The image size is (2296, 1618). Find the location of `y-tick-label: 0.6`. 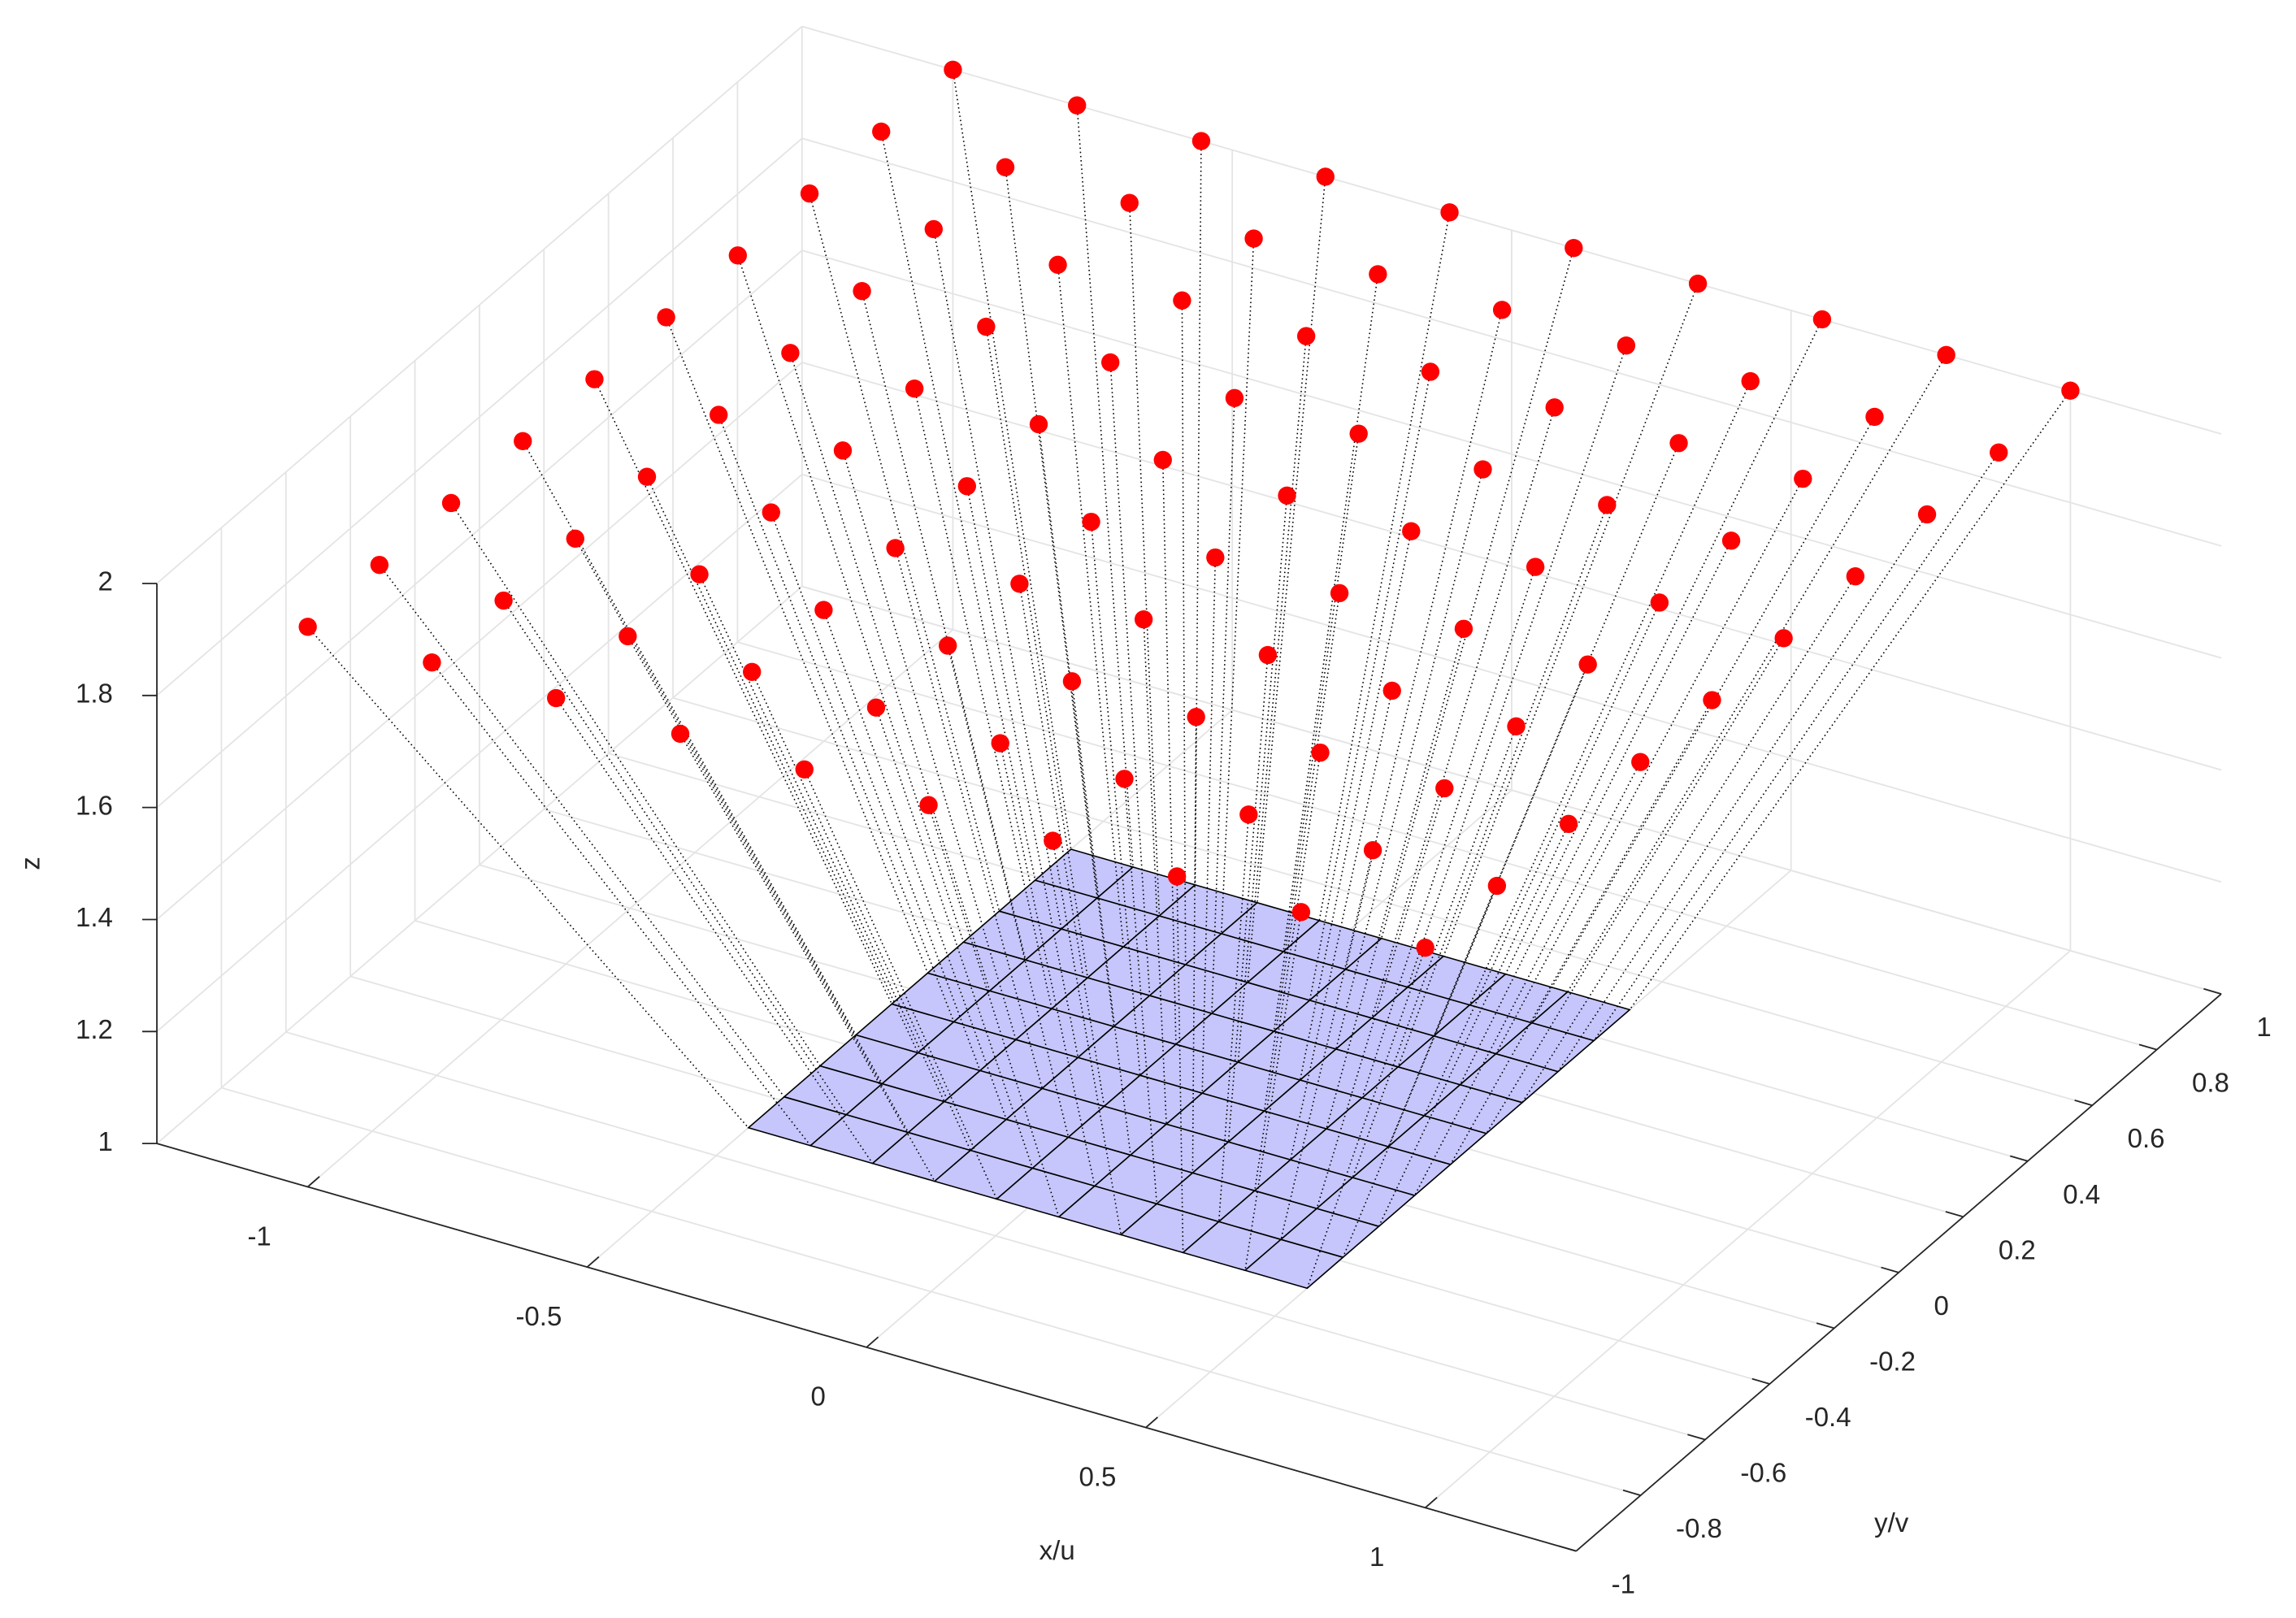

y-tick-label: 0.6 is located at coordinates (2146, 1138).